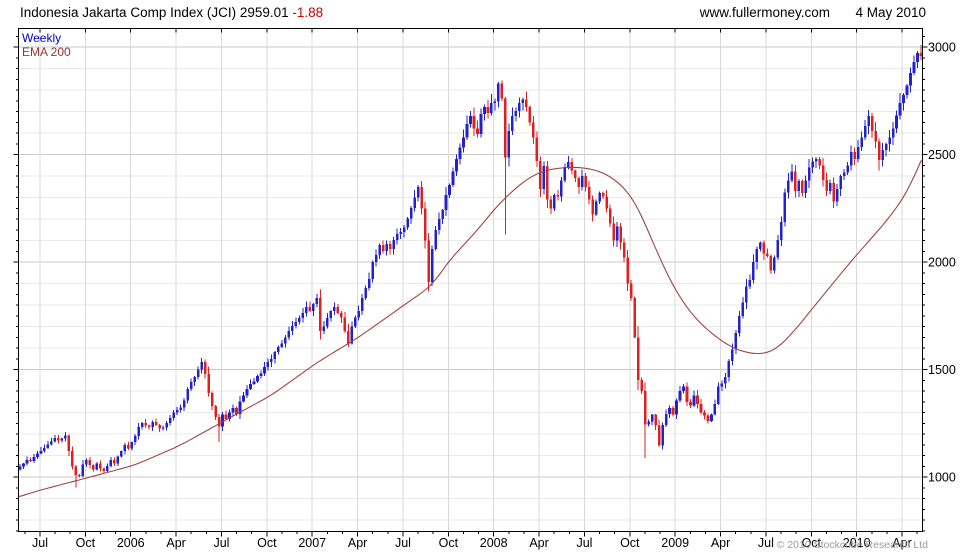  I want to click on chart-date: 4 May 2010, so click(890, 12).